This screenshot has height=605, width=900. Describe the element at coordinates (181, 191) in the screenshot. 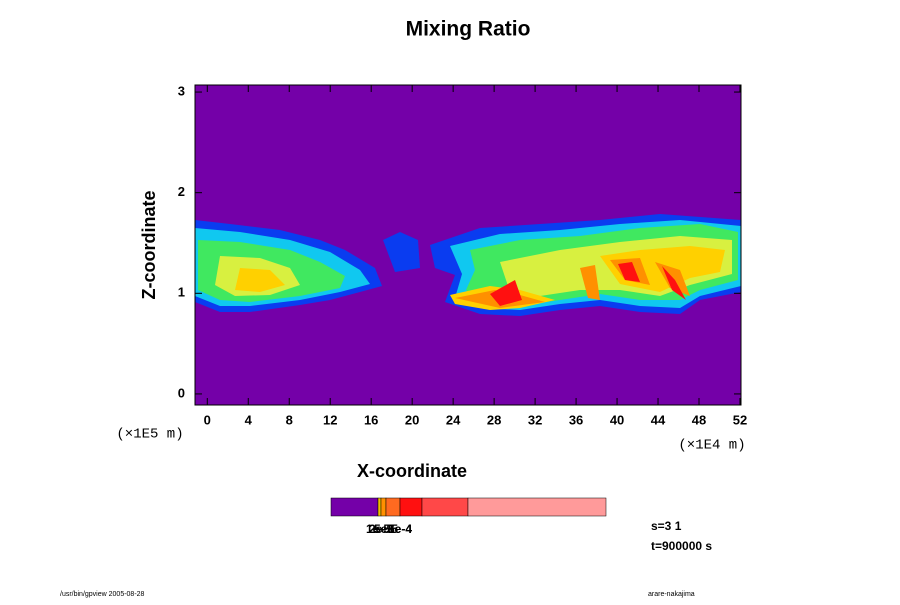

I see `y-tick-label: 2` at that location.